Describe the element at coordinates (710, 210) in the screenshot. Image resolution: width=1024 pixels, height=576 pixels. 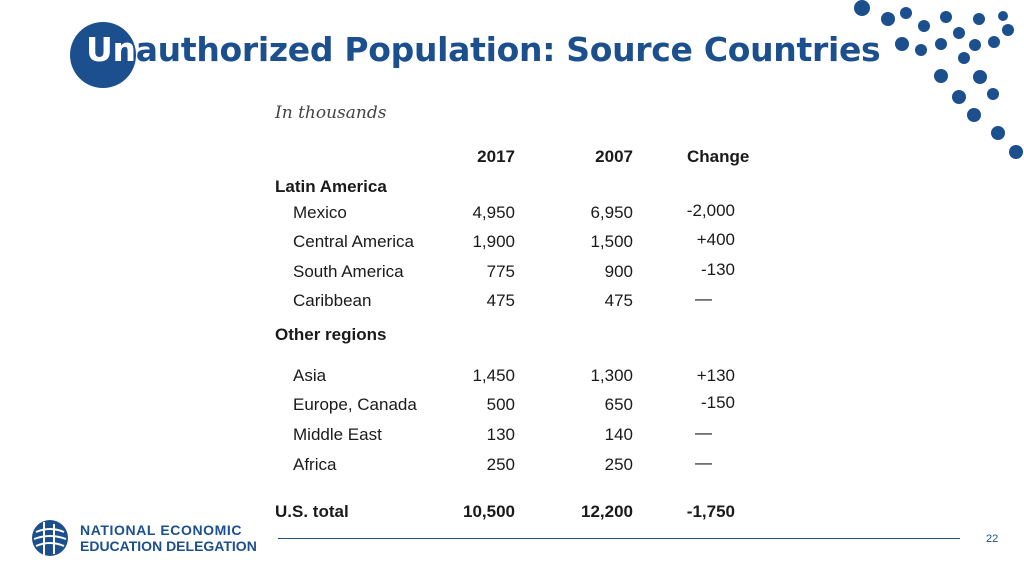
I see `row-change: -2,000` at that location.